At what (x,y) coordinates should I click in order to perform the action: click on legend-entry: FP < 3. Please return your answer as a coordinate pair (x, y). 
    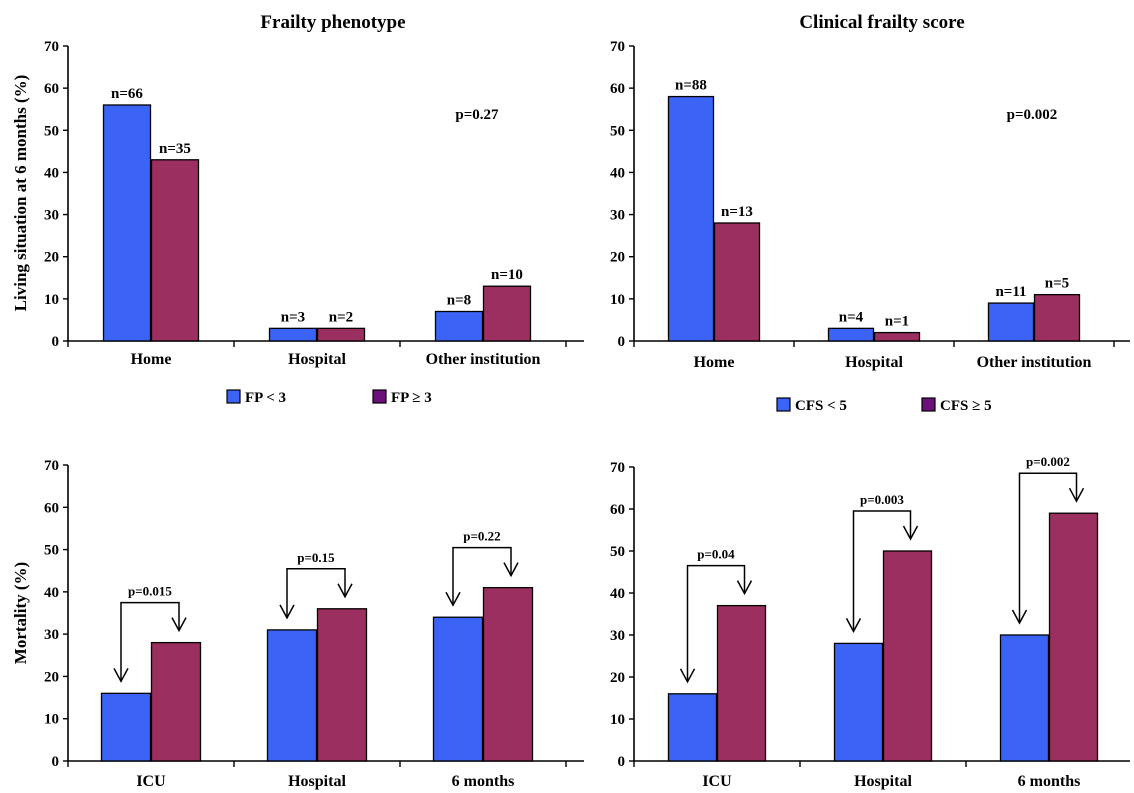
    Looking at the image, I should click on (265, 398).